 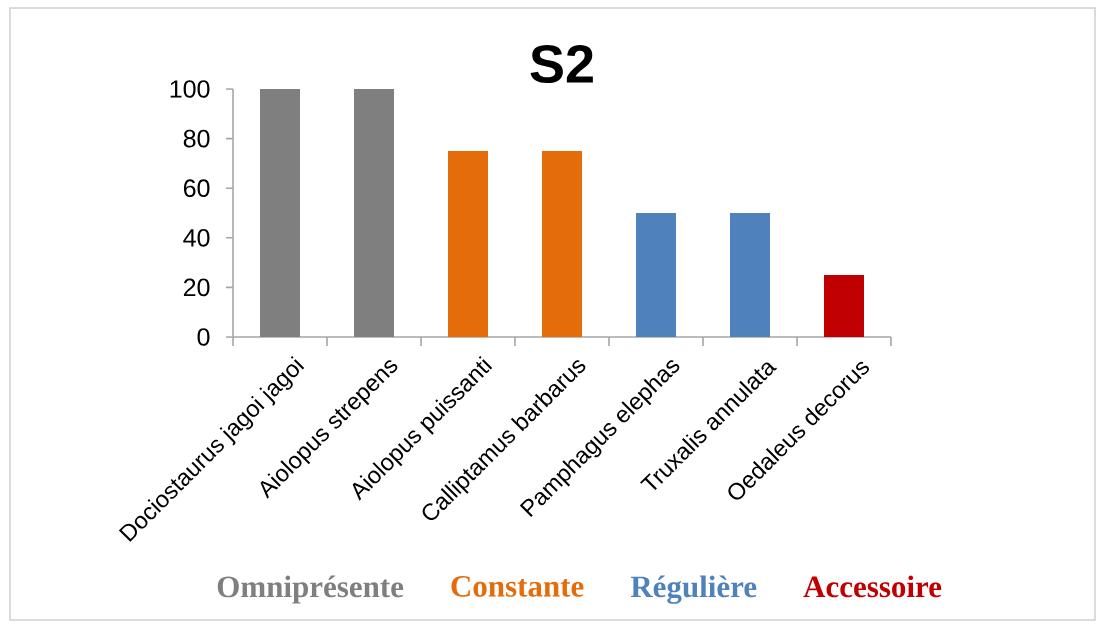 I want to click on text: Omniprésente, so click(x=310, y=589).